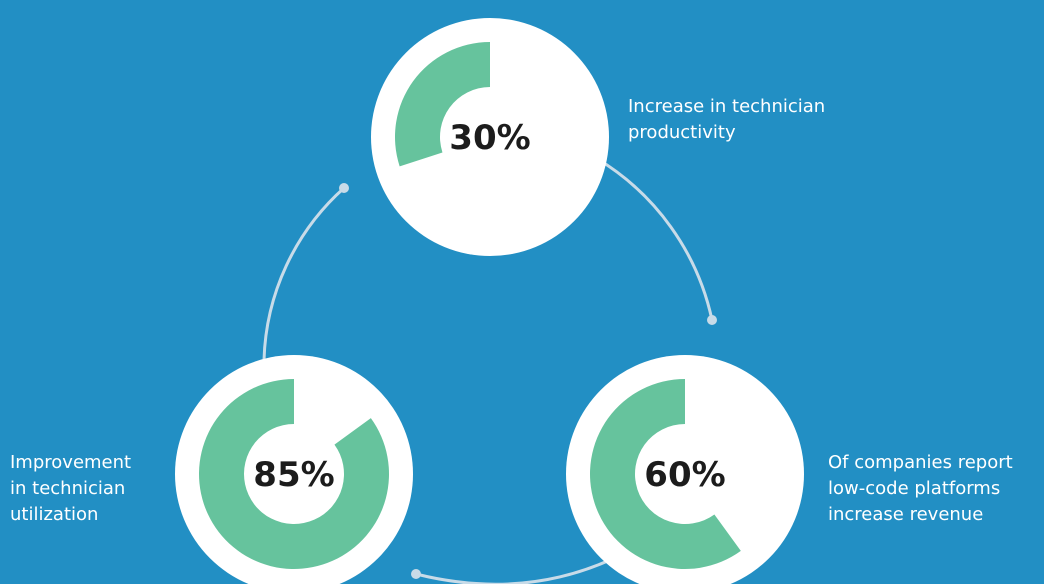 The width and height of the screenshot is (1044, 584). I want to click on stat-caption-utilization: Improvement in technician utilization, so click(73, 488).